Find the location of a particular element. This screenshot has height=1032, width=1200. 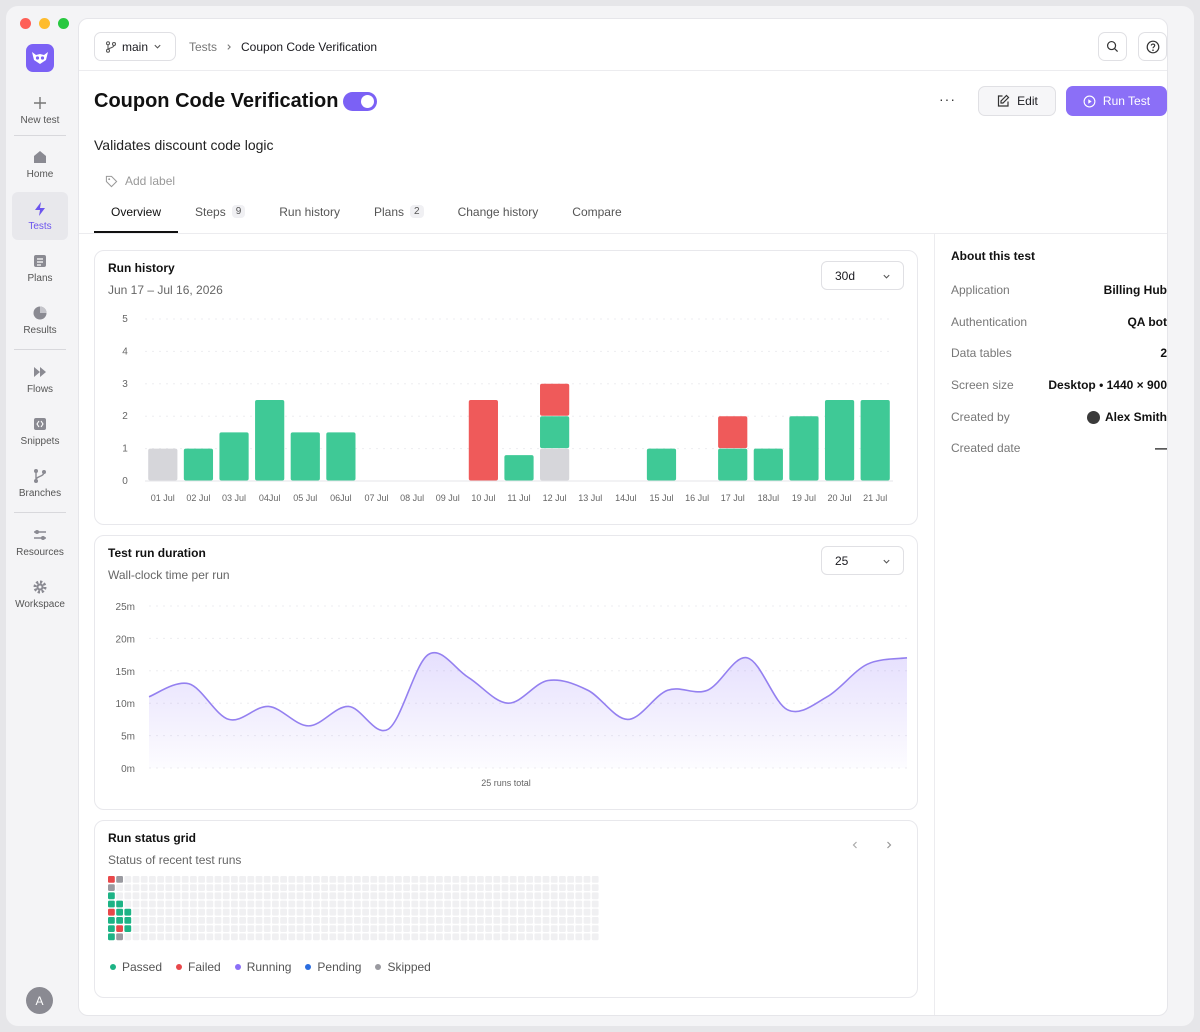

add-label-button: Add label is located at coordinates (140, 181).